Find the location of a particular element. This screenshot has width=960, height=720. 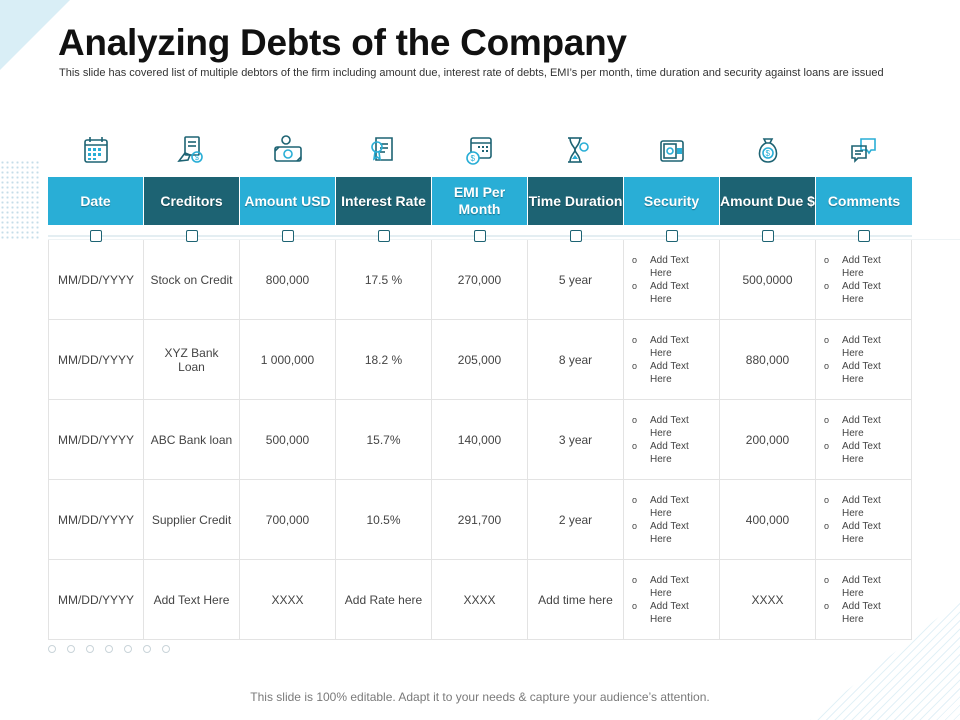

cell-creditor: ABC Bank loan is located at coordinates (192, 440).